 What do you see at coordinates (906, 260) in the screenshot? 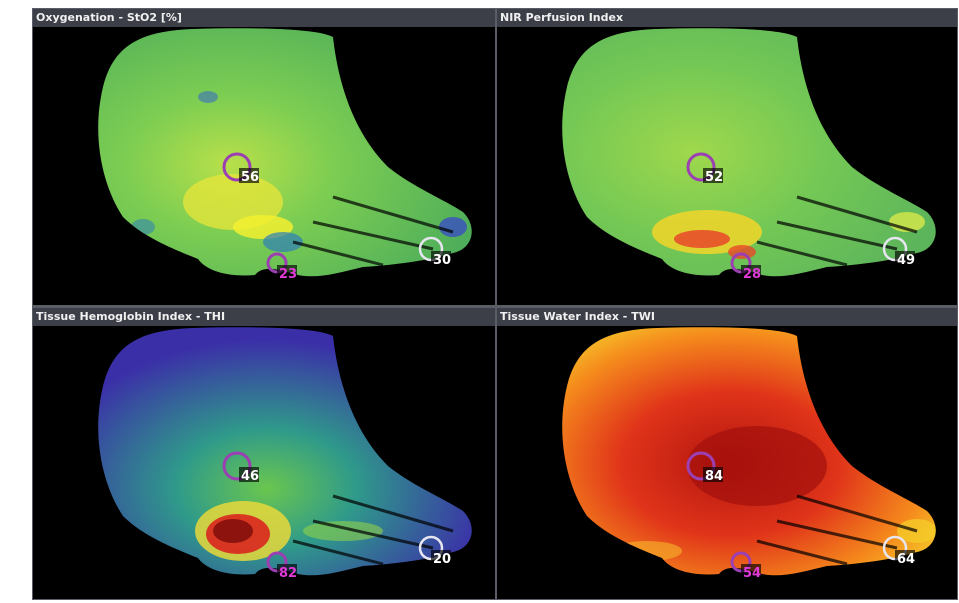
I see `roi-value: 49` at bounding box center [906, 260].